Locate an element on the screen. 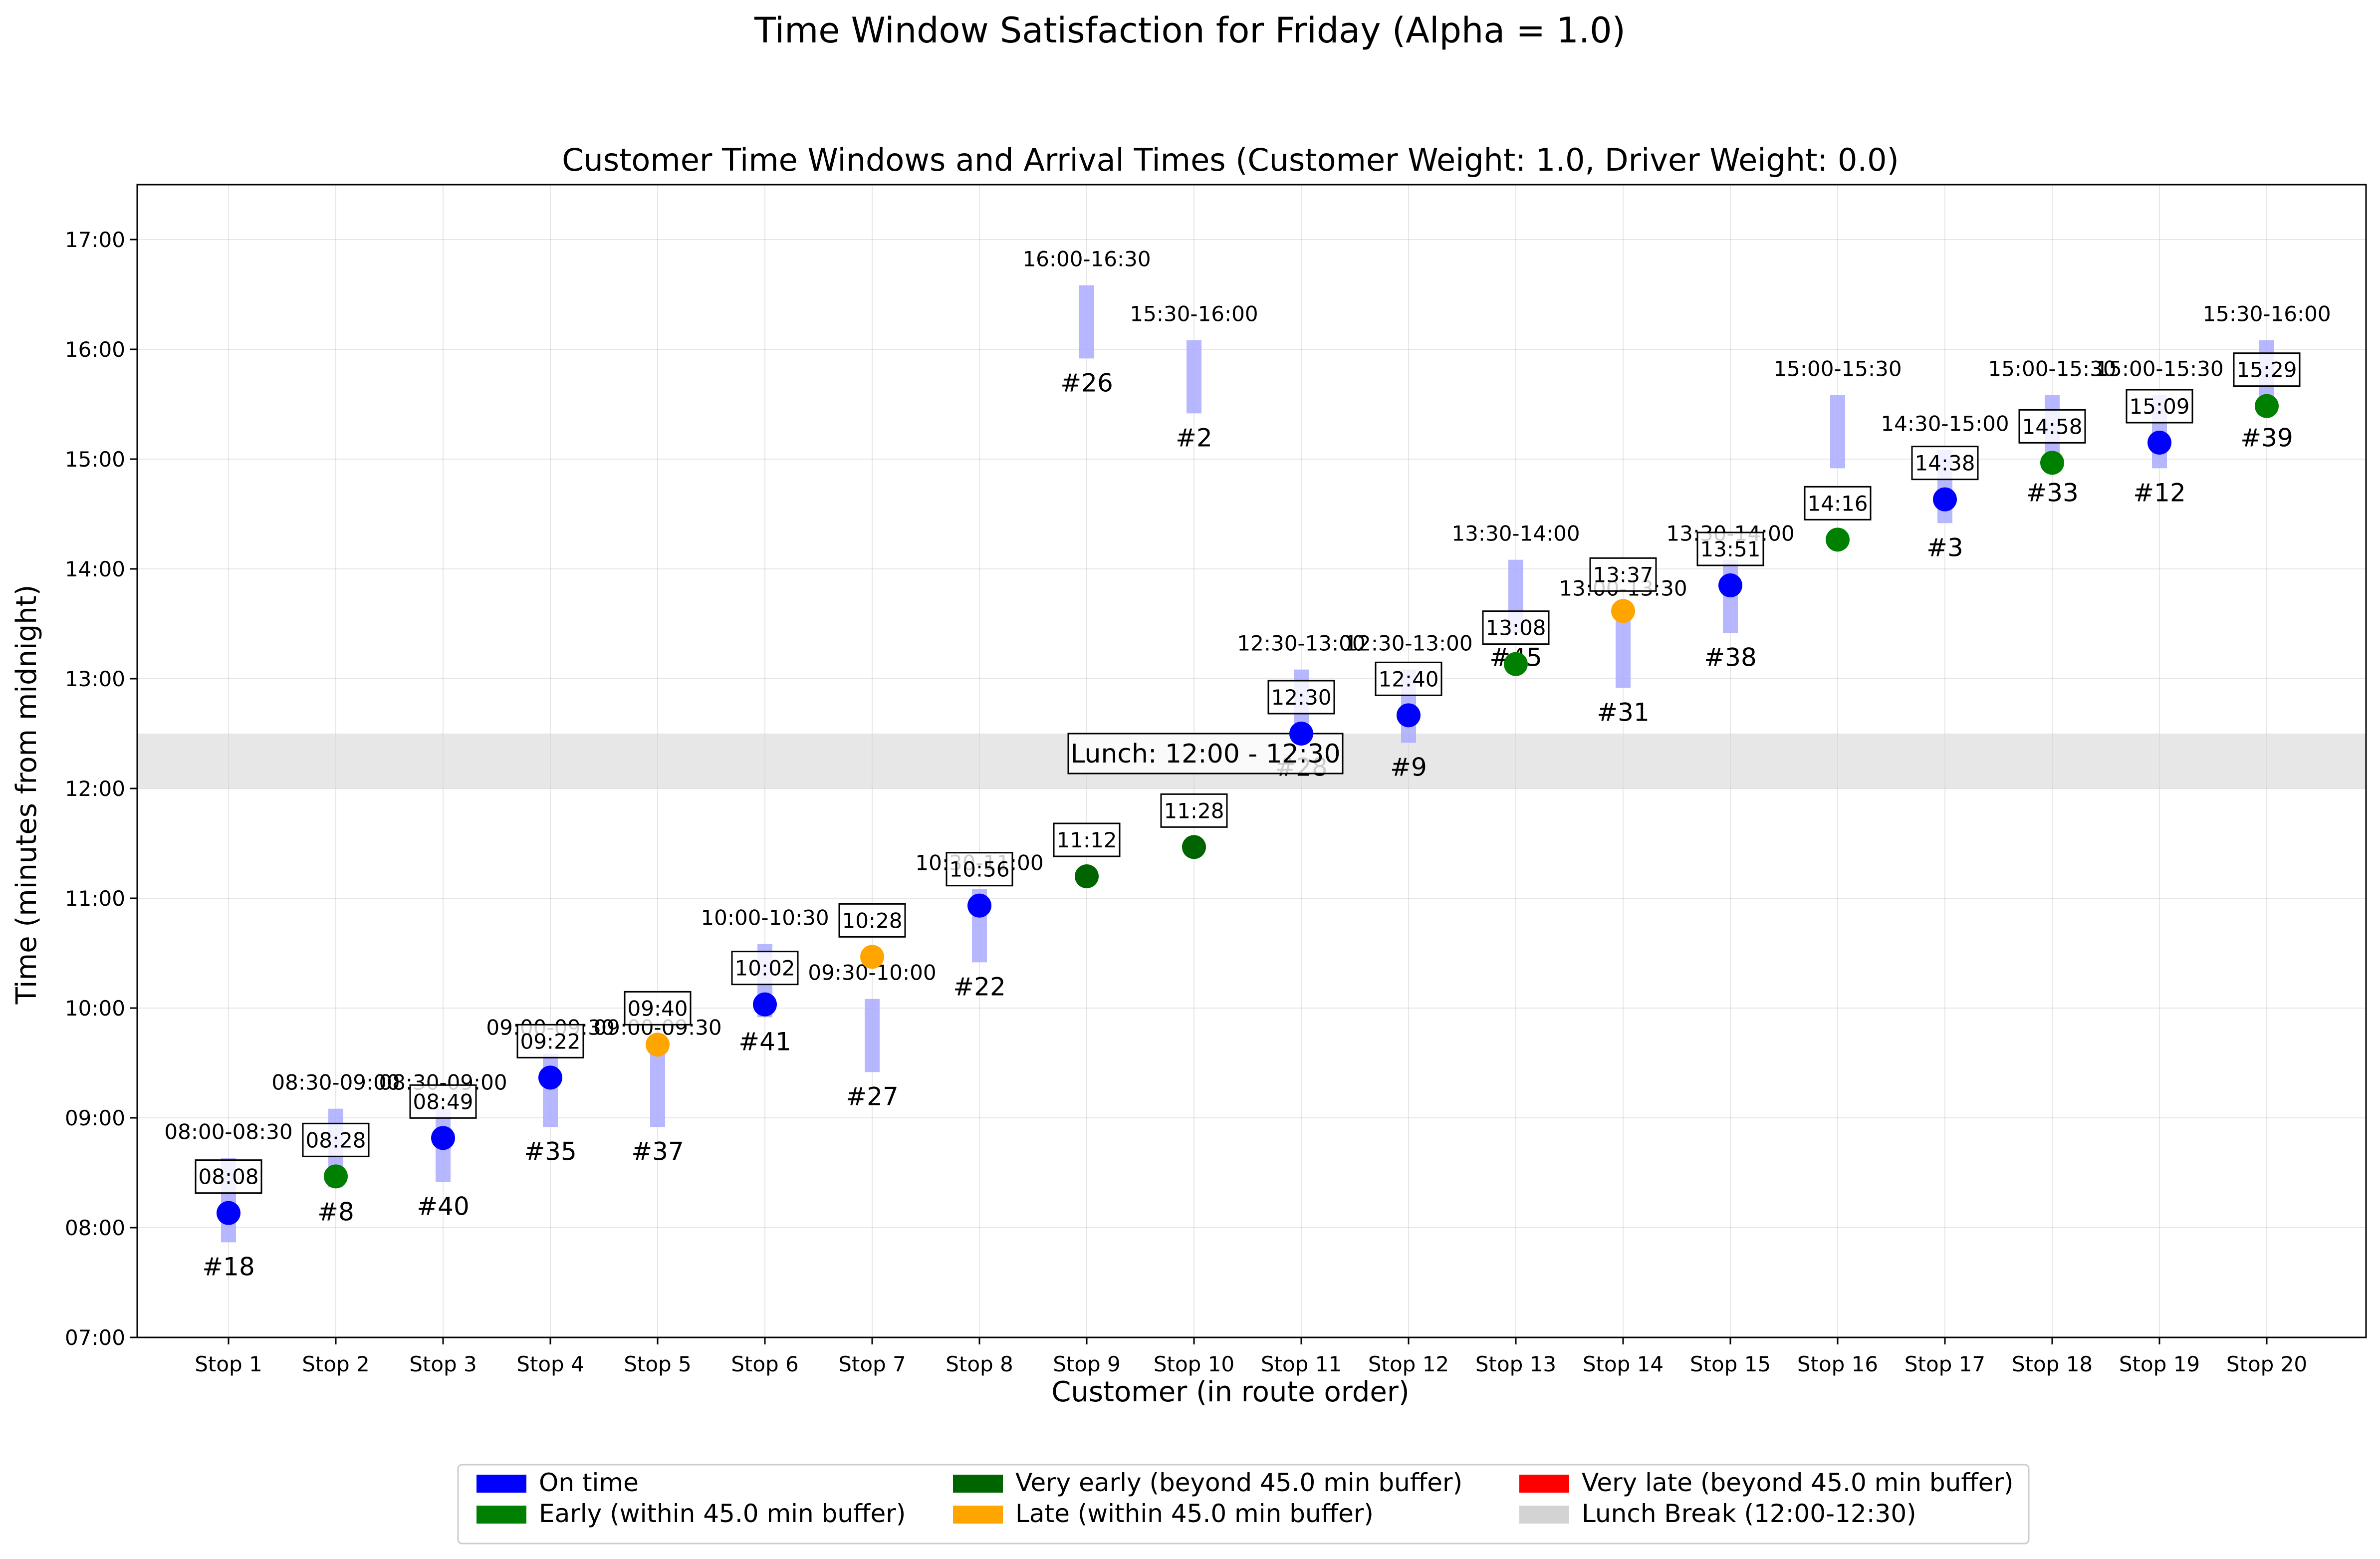 This screenshot has height=1559, width=2380. x-tick-label: Stop 20 is located at coordinates (2266, 1364).